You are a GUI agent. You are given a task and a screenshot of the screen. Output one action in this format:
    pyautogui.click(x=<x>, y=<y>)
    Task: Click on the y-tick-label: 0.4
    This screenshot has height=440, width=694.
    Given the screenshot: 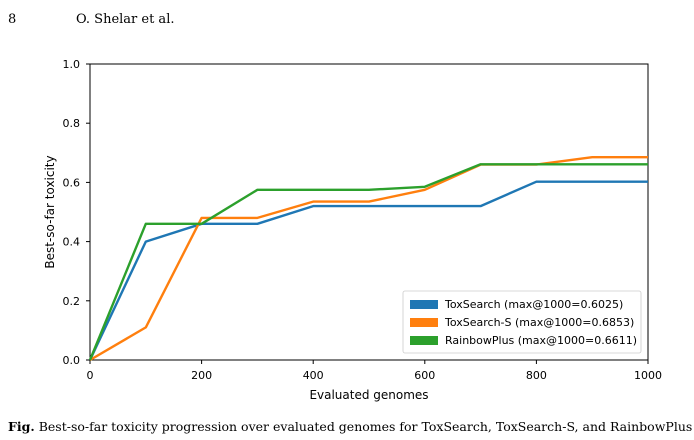 What is the action you would take?
    pyautogui.click(x=72, y=242)
    